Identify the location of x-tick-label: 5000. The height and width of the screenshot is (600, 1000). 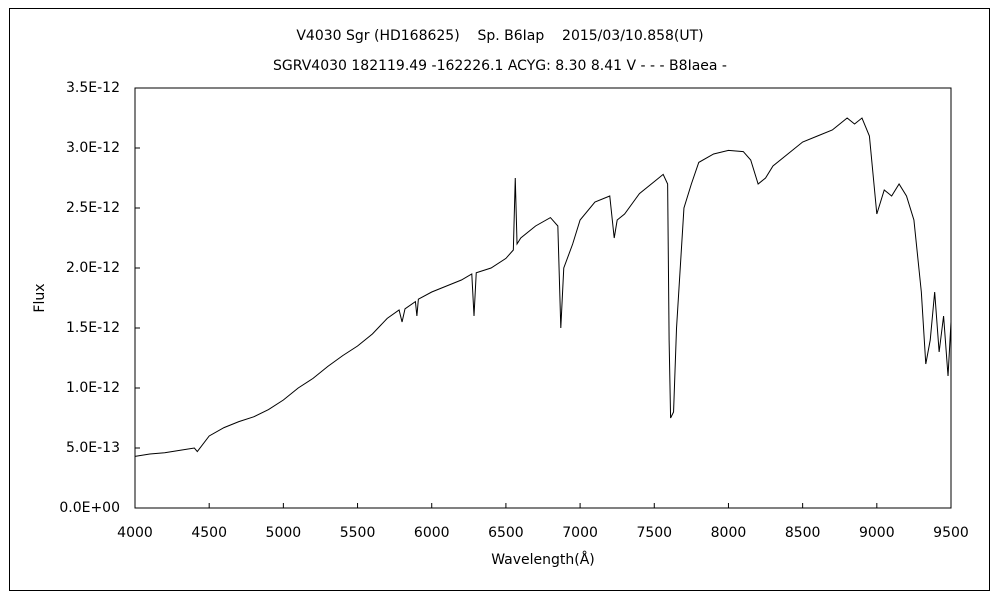
(284, 533).